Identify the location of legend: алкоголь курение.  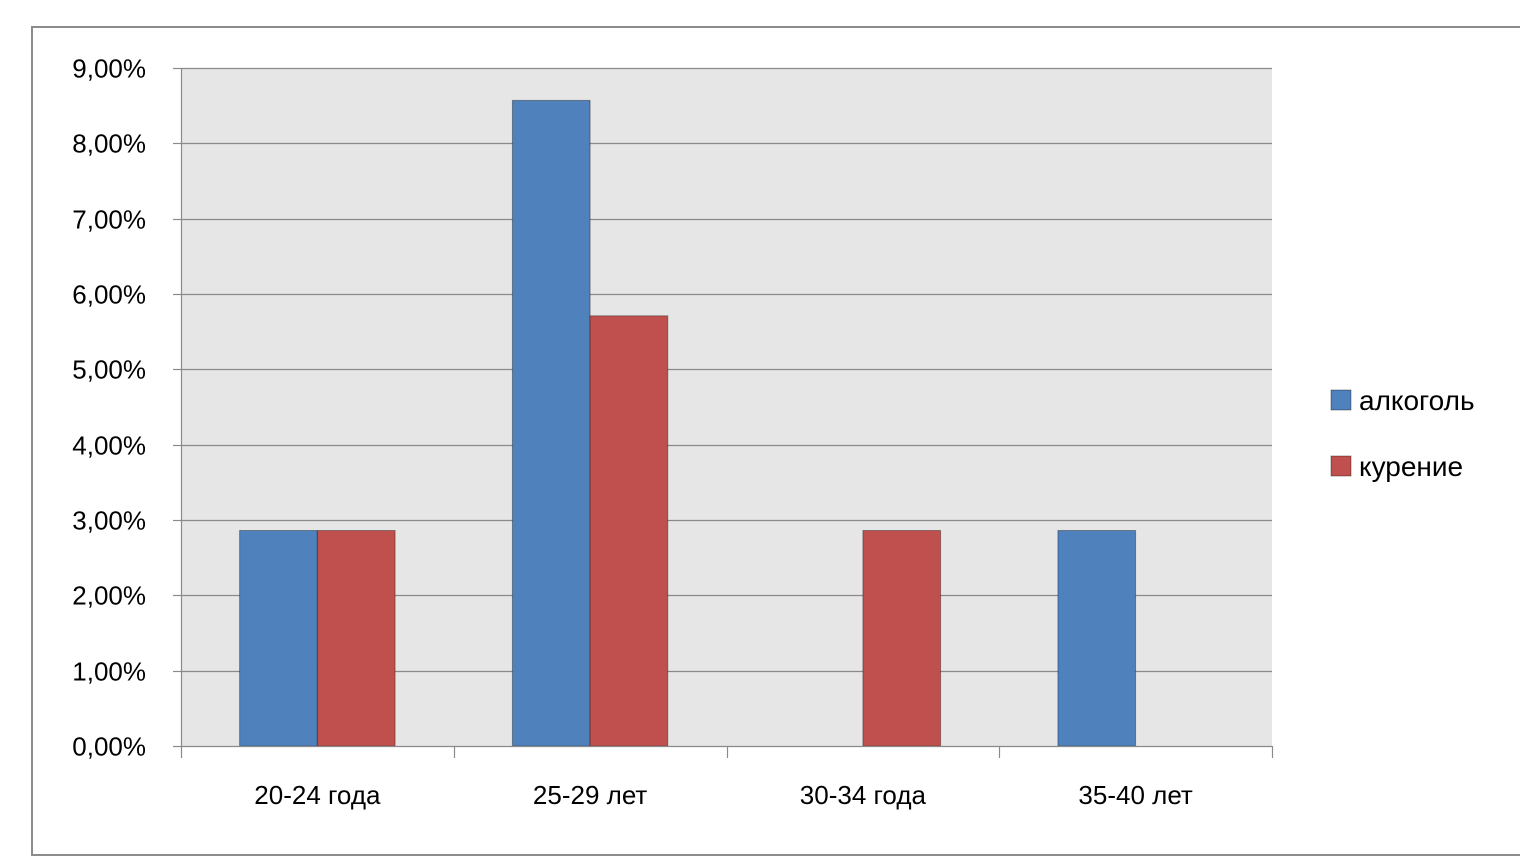
(1402, 433).